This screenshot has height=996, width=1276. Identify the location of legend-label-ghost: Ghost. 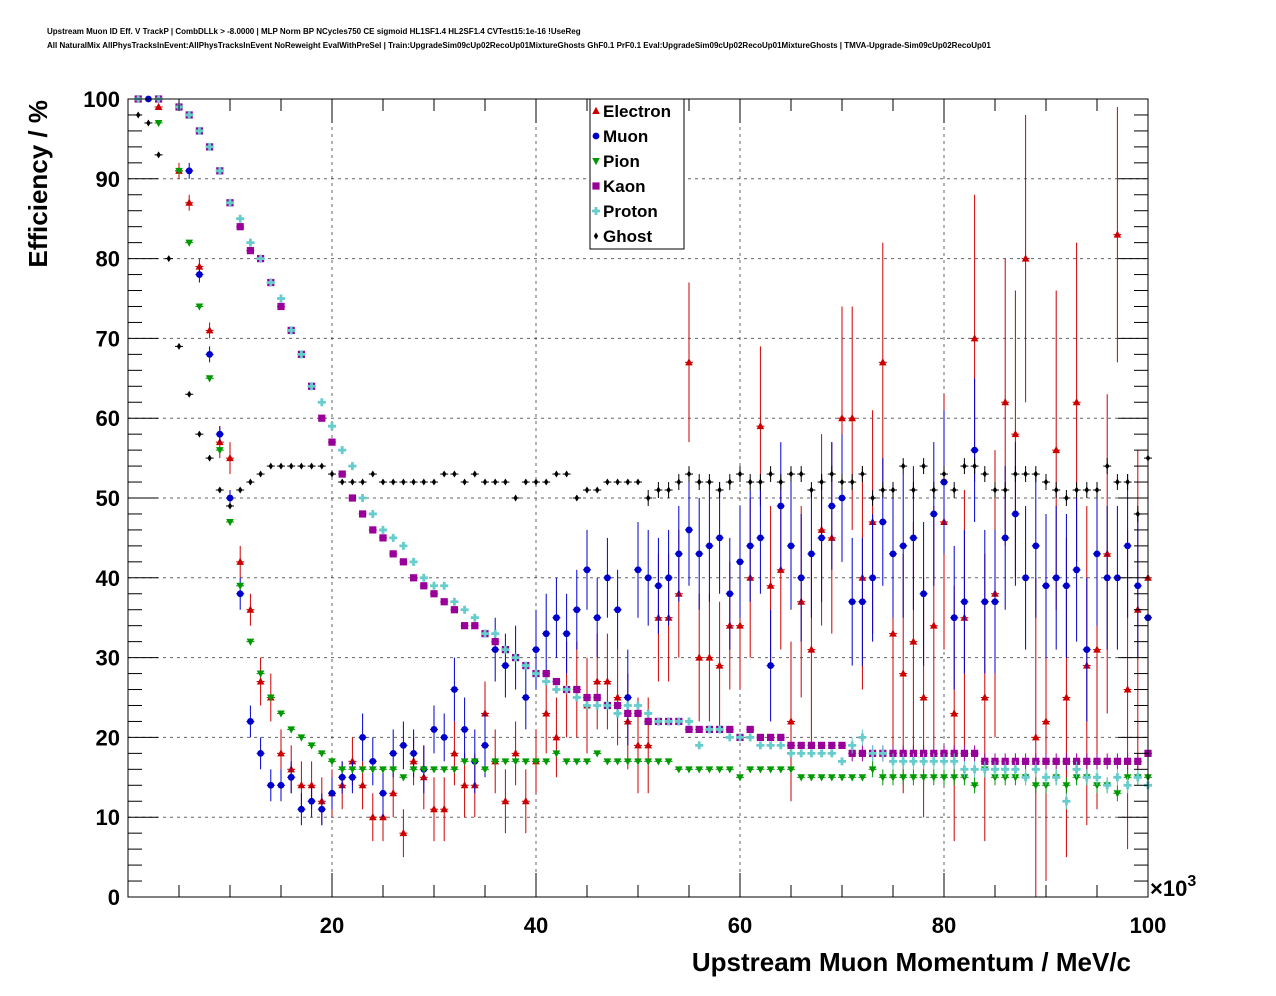
(627, 236).